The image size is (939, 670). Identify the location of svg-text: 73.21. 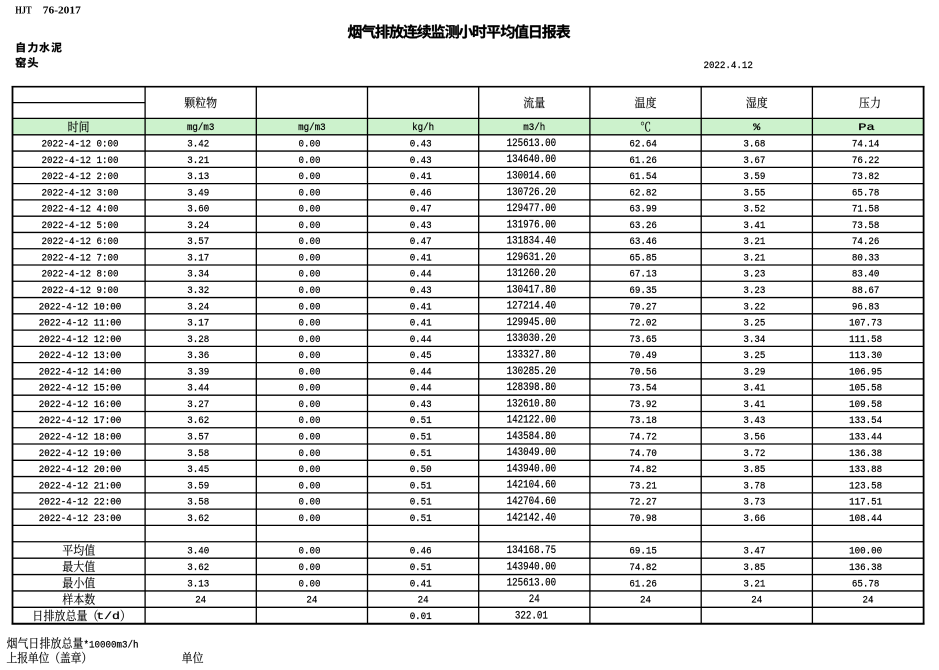
(643, 486).